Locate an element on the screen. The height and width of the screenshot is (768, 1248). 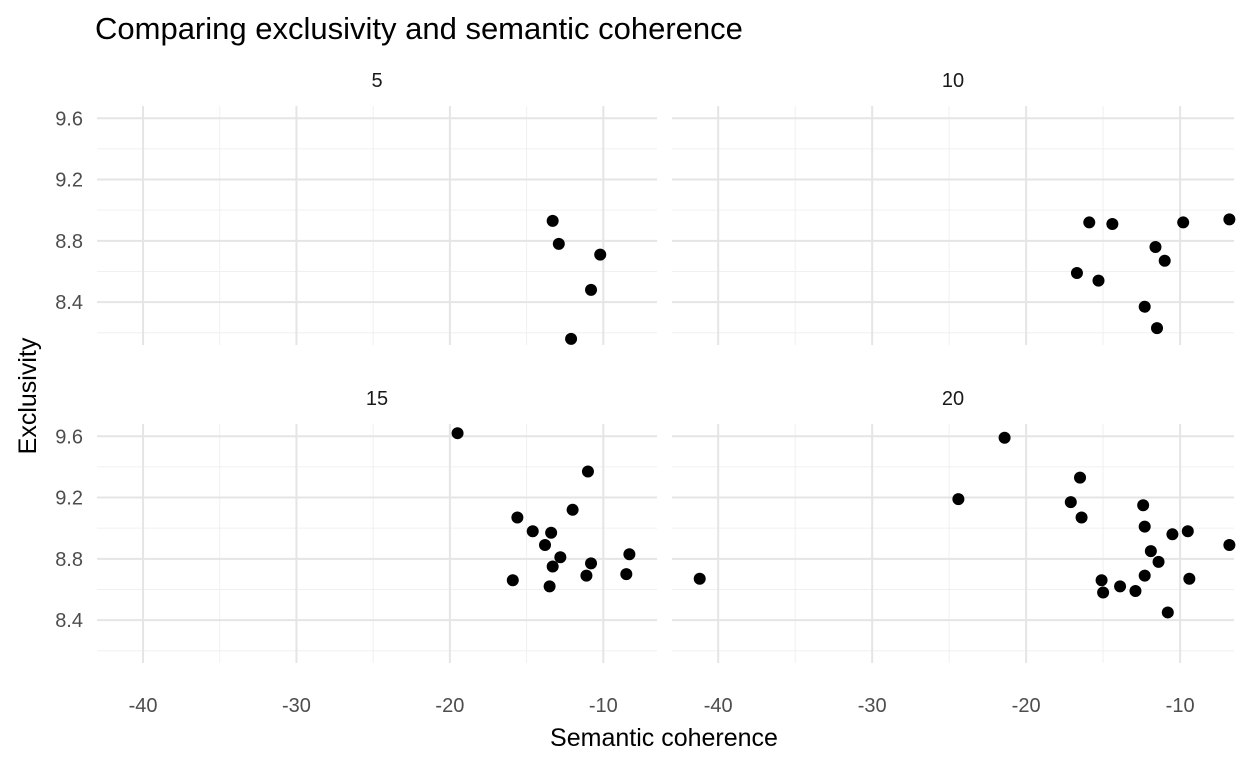
facet-strip-label: 15 is located at coordinates (377, 399).